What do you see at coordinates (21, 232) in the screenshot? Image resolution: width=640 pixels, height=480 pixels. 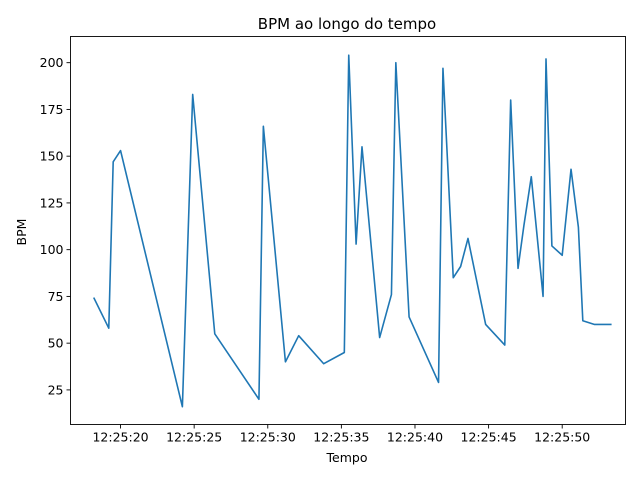 I see `y-axis-label: BPM` at bounding box center [21, 232].